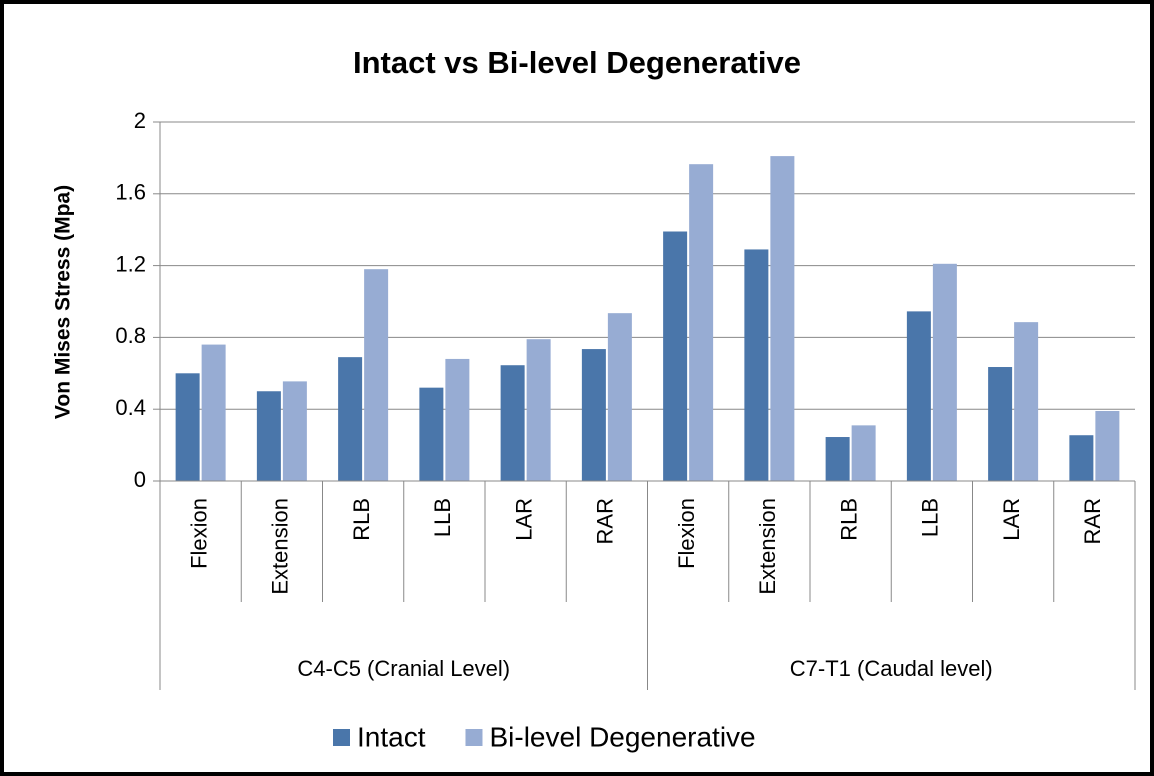  Describe the element at coordinates (130, 335) in the screenshot. I see `y-tick-label: 0.8` at that location.